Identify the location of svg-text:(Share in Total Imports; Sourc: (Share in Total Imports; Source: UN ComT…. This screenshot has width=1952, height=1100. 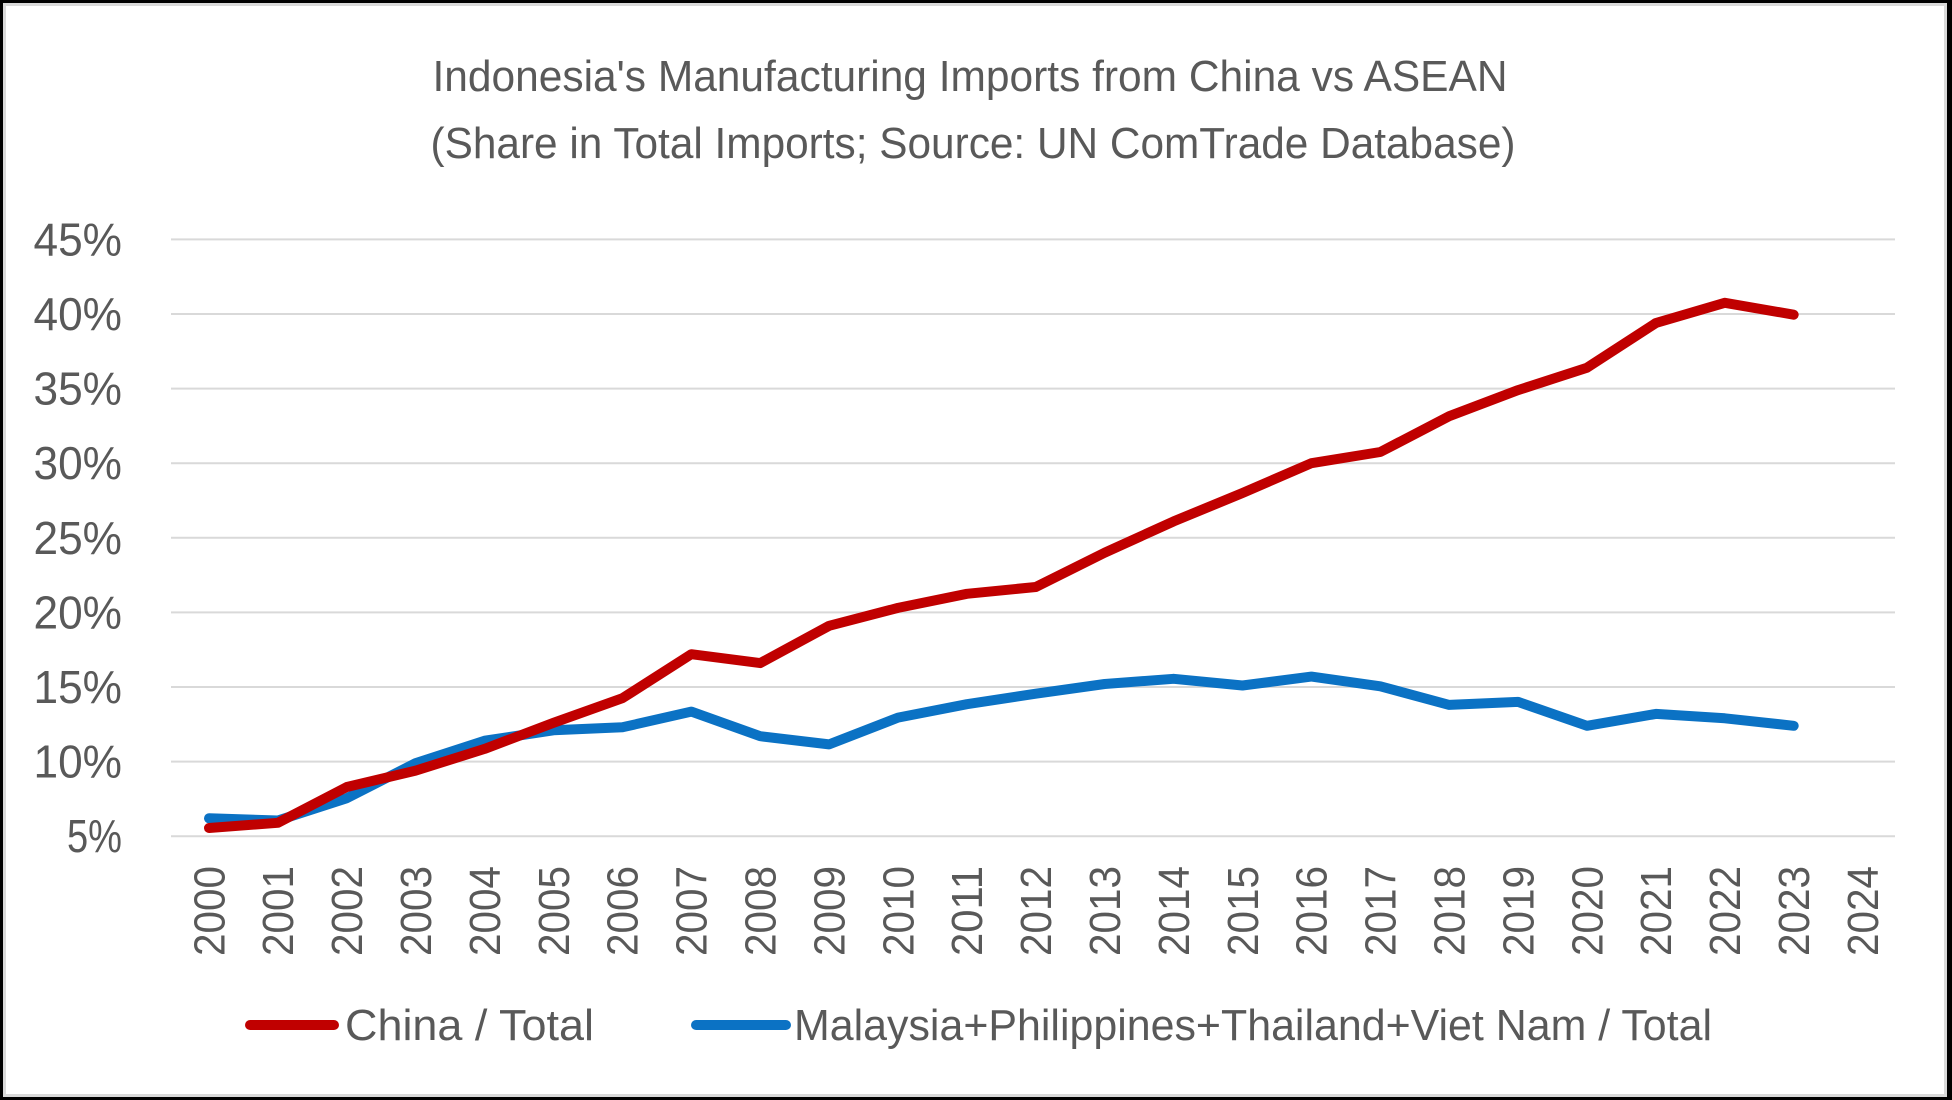
(973, 143).